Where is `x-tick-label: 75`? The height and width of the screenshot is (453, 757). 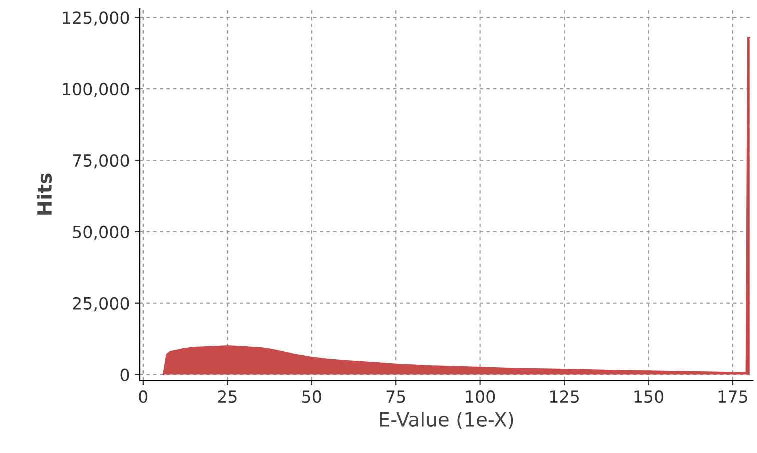 x-tick-label: 75 is located at coordinates (396, 397).